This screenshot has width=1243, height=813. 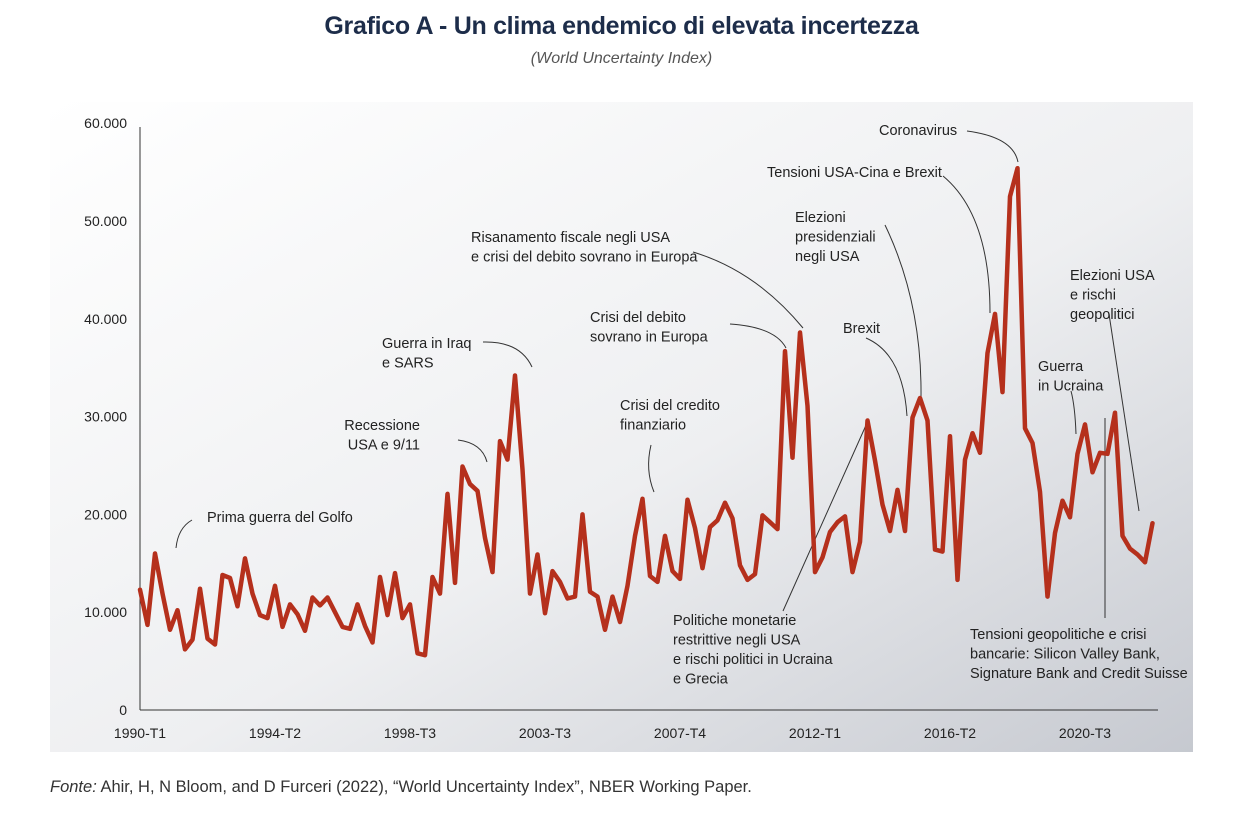 I want to click on chart-subtitle: (World Uncertainty Index), so click(x=621, y=58).